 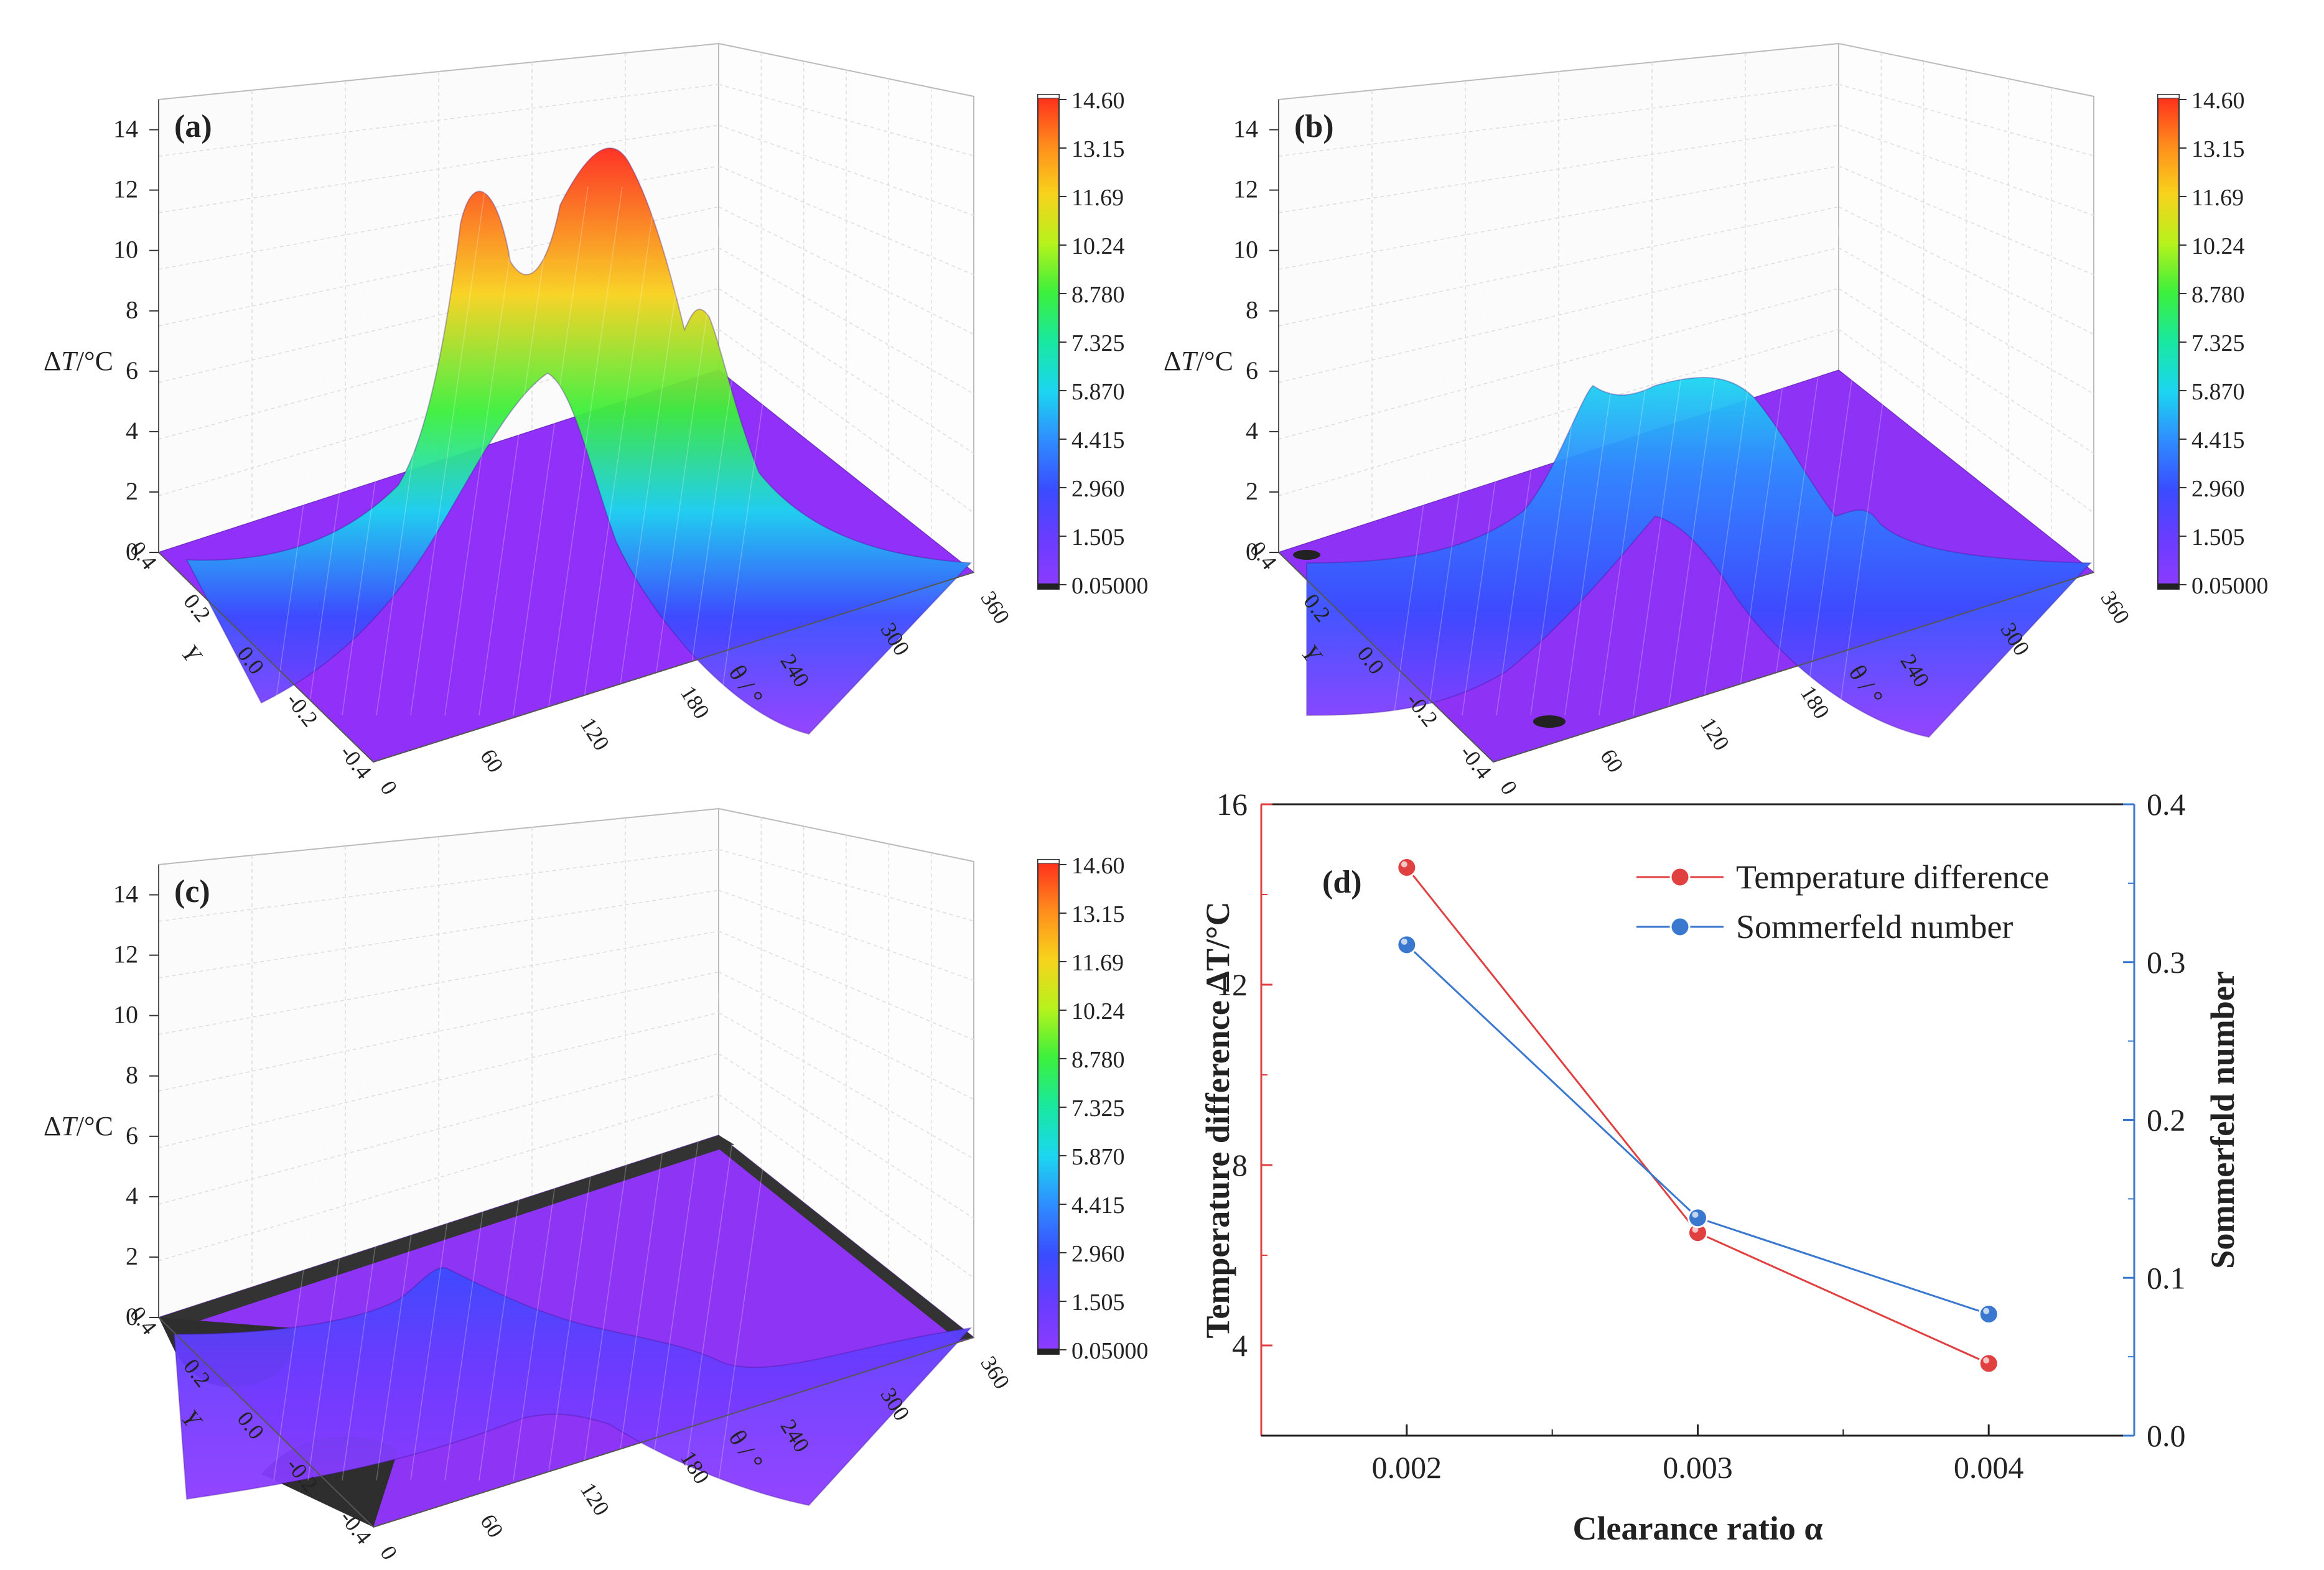 What do you see at coordinates (1232, 984) in the screenshot?
I see `y-tick-label: 12` at bounding box center [1232, 984].